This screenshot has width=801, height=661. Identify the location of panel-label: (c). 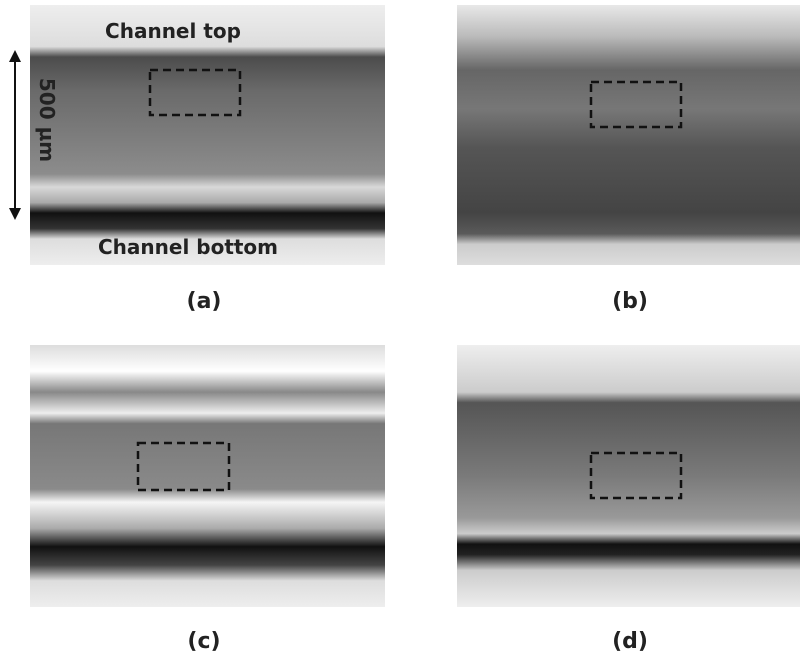
(203, 641).